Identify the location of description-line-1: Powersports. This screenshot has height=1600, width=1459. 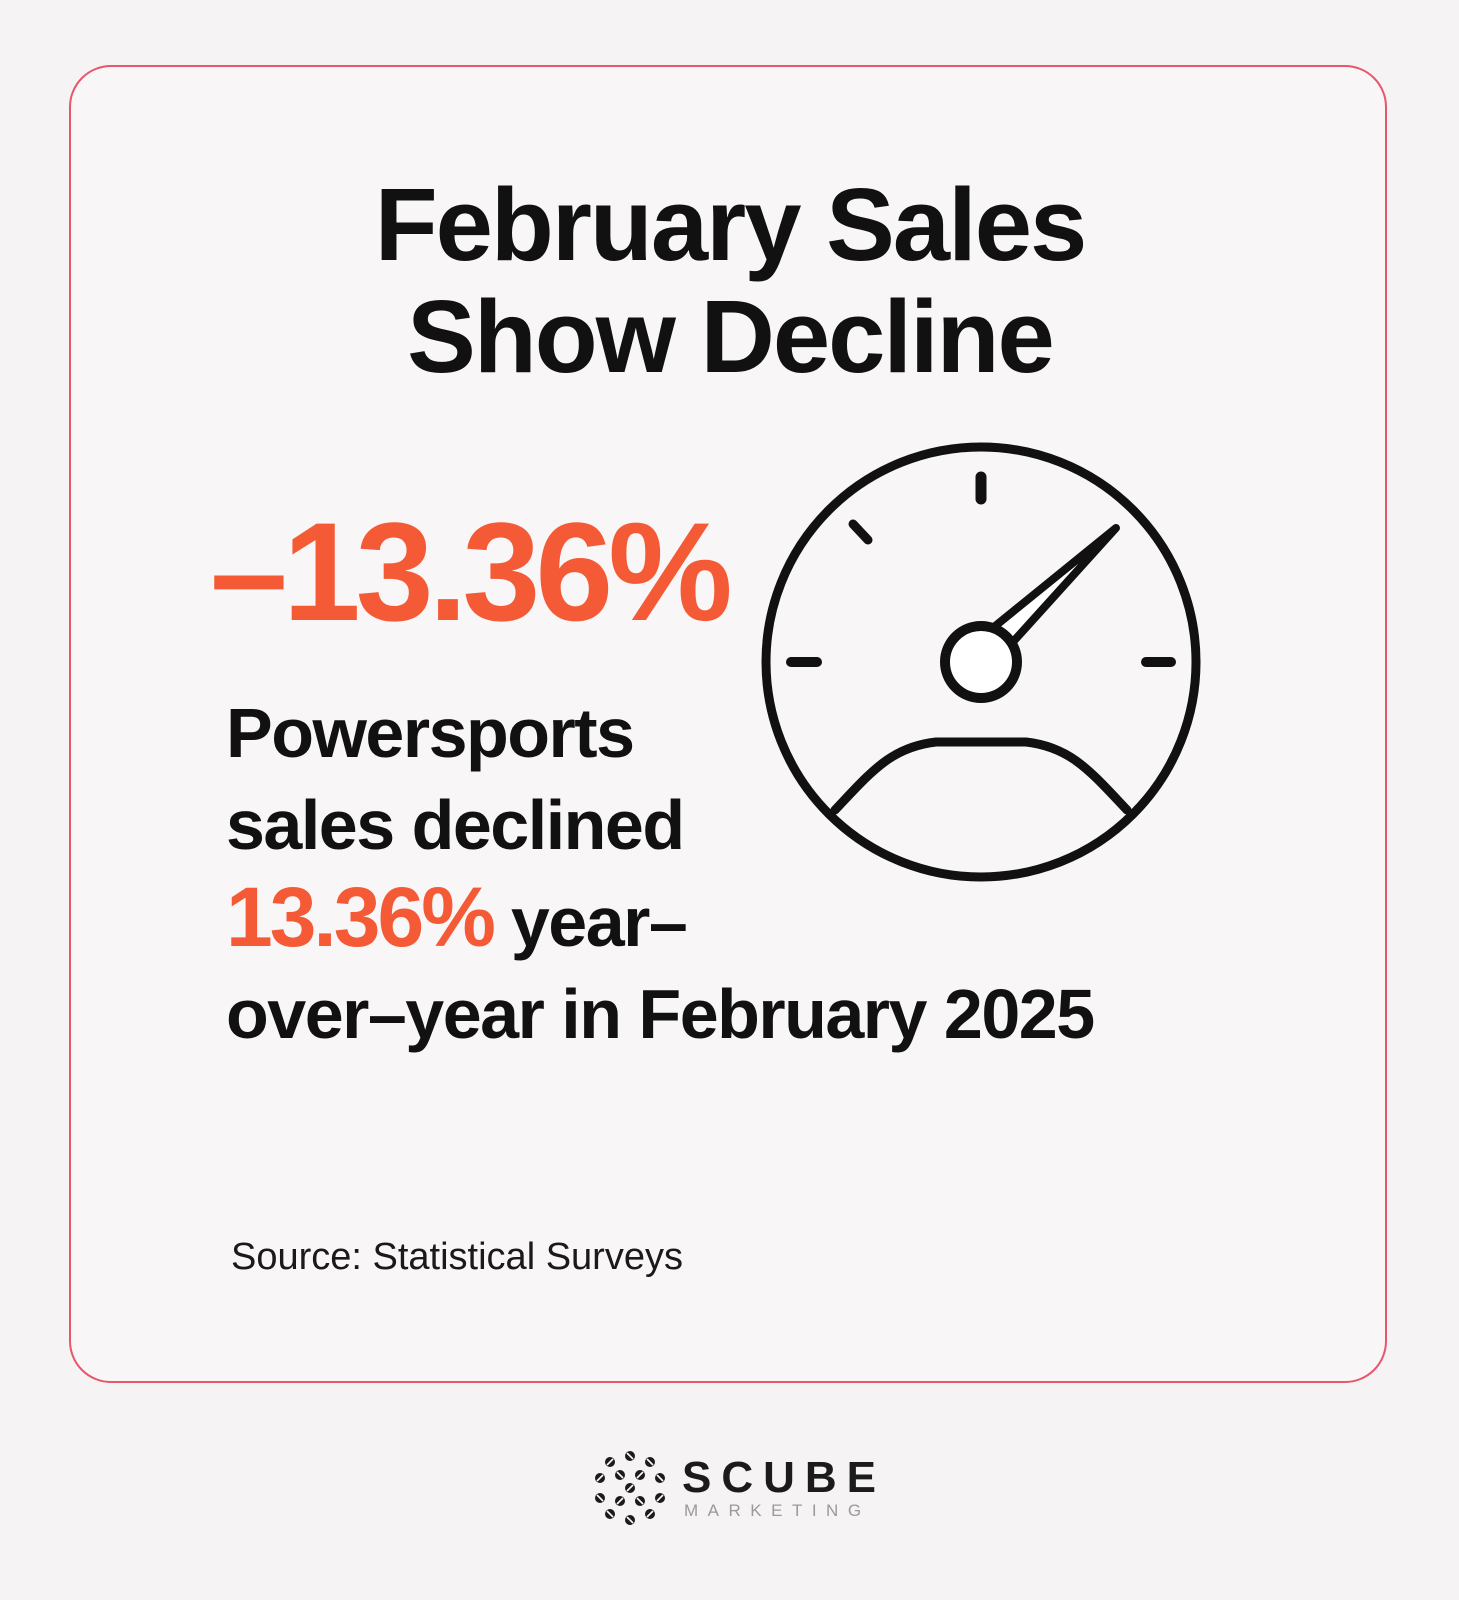
(430, 733).